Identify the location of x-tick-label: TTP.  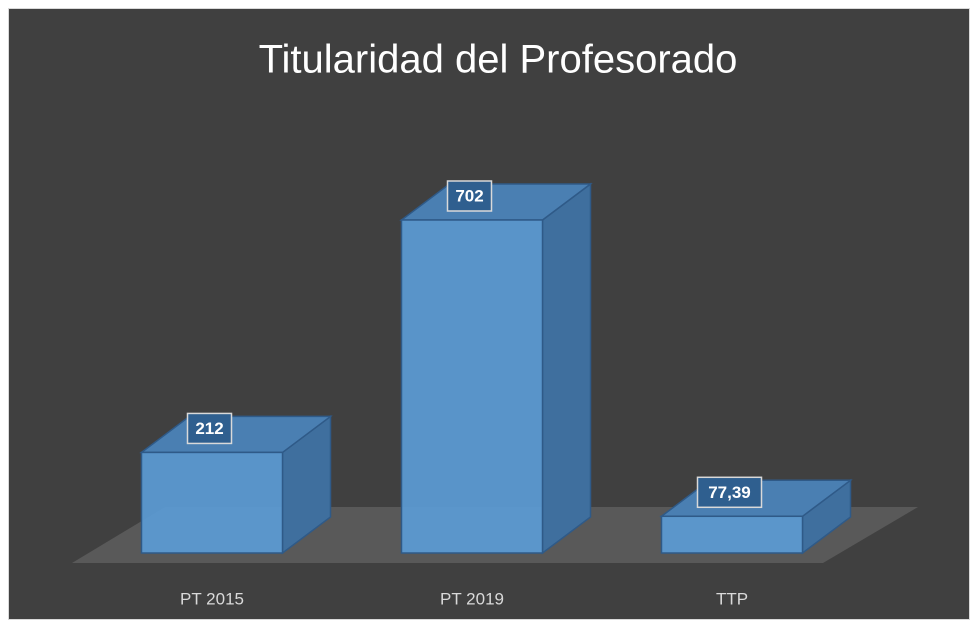
(732, 598).